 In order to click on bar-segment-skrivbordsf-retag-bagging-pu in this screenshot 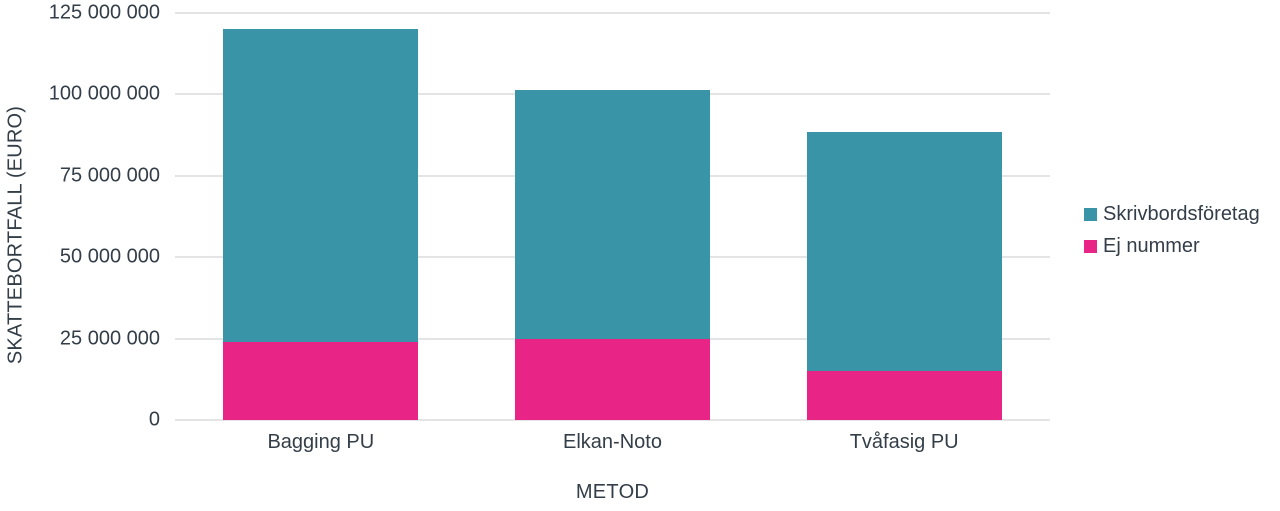, I will do `click(321, 185)`.